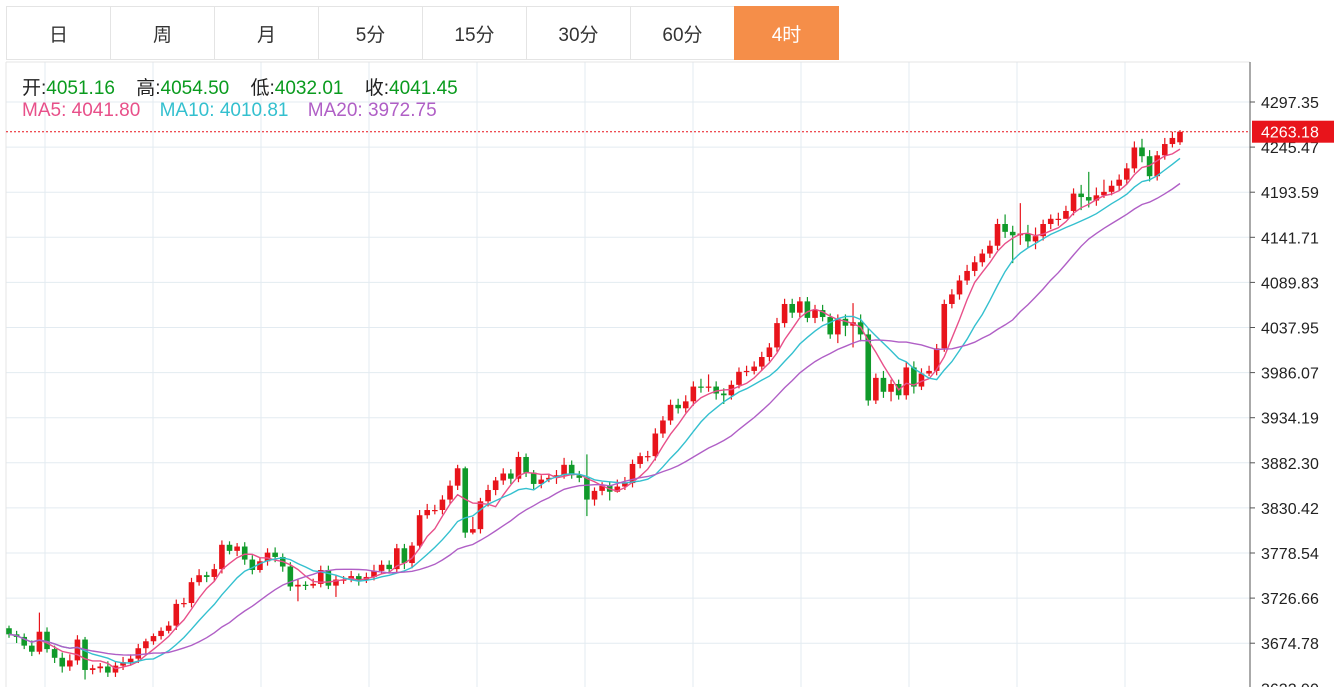 The height and width of the screenshot is (687, 1334). Describe the element at coordinates (266, 33) in the screenshot. I see `tab-month: 月` at that location.